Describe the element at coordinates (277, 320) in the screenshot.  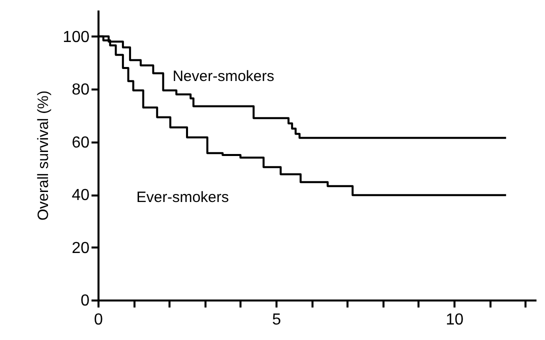
I see `x-tick-label: 5` at that location.